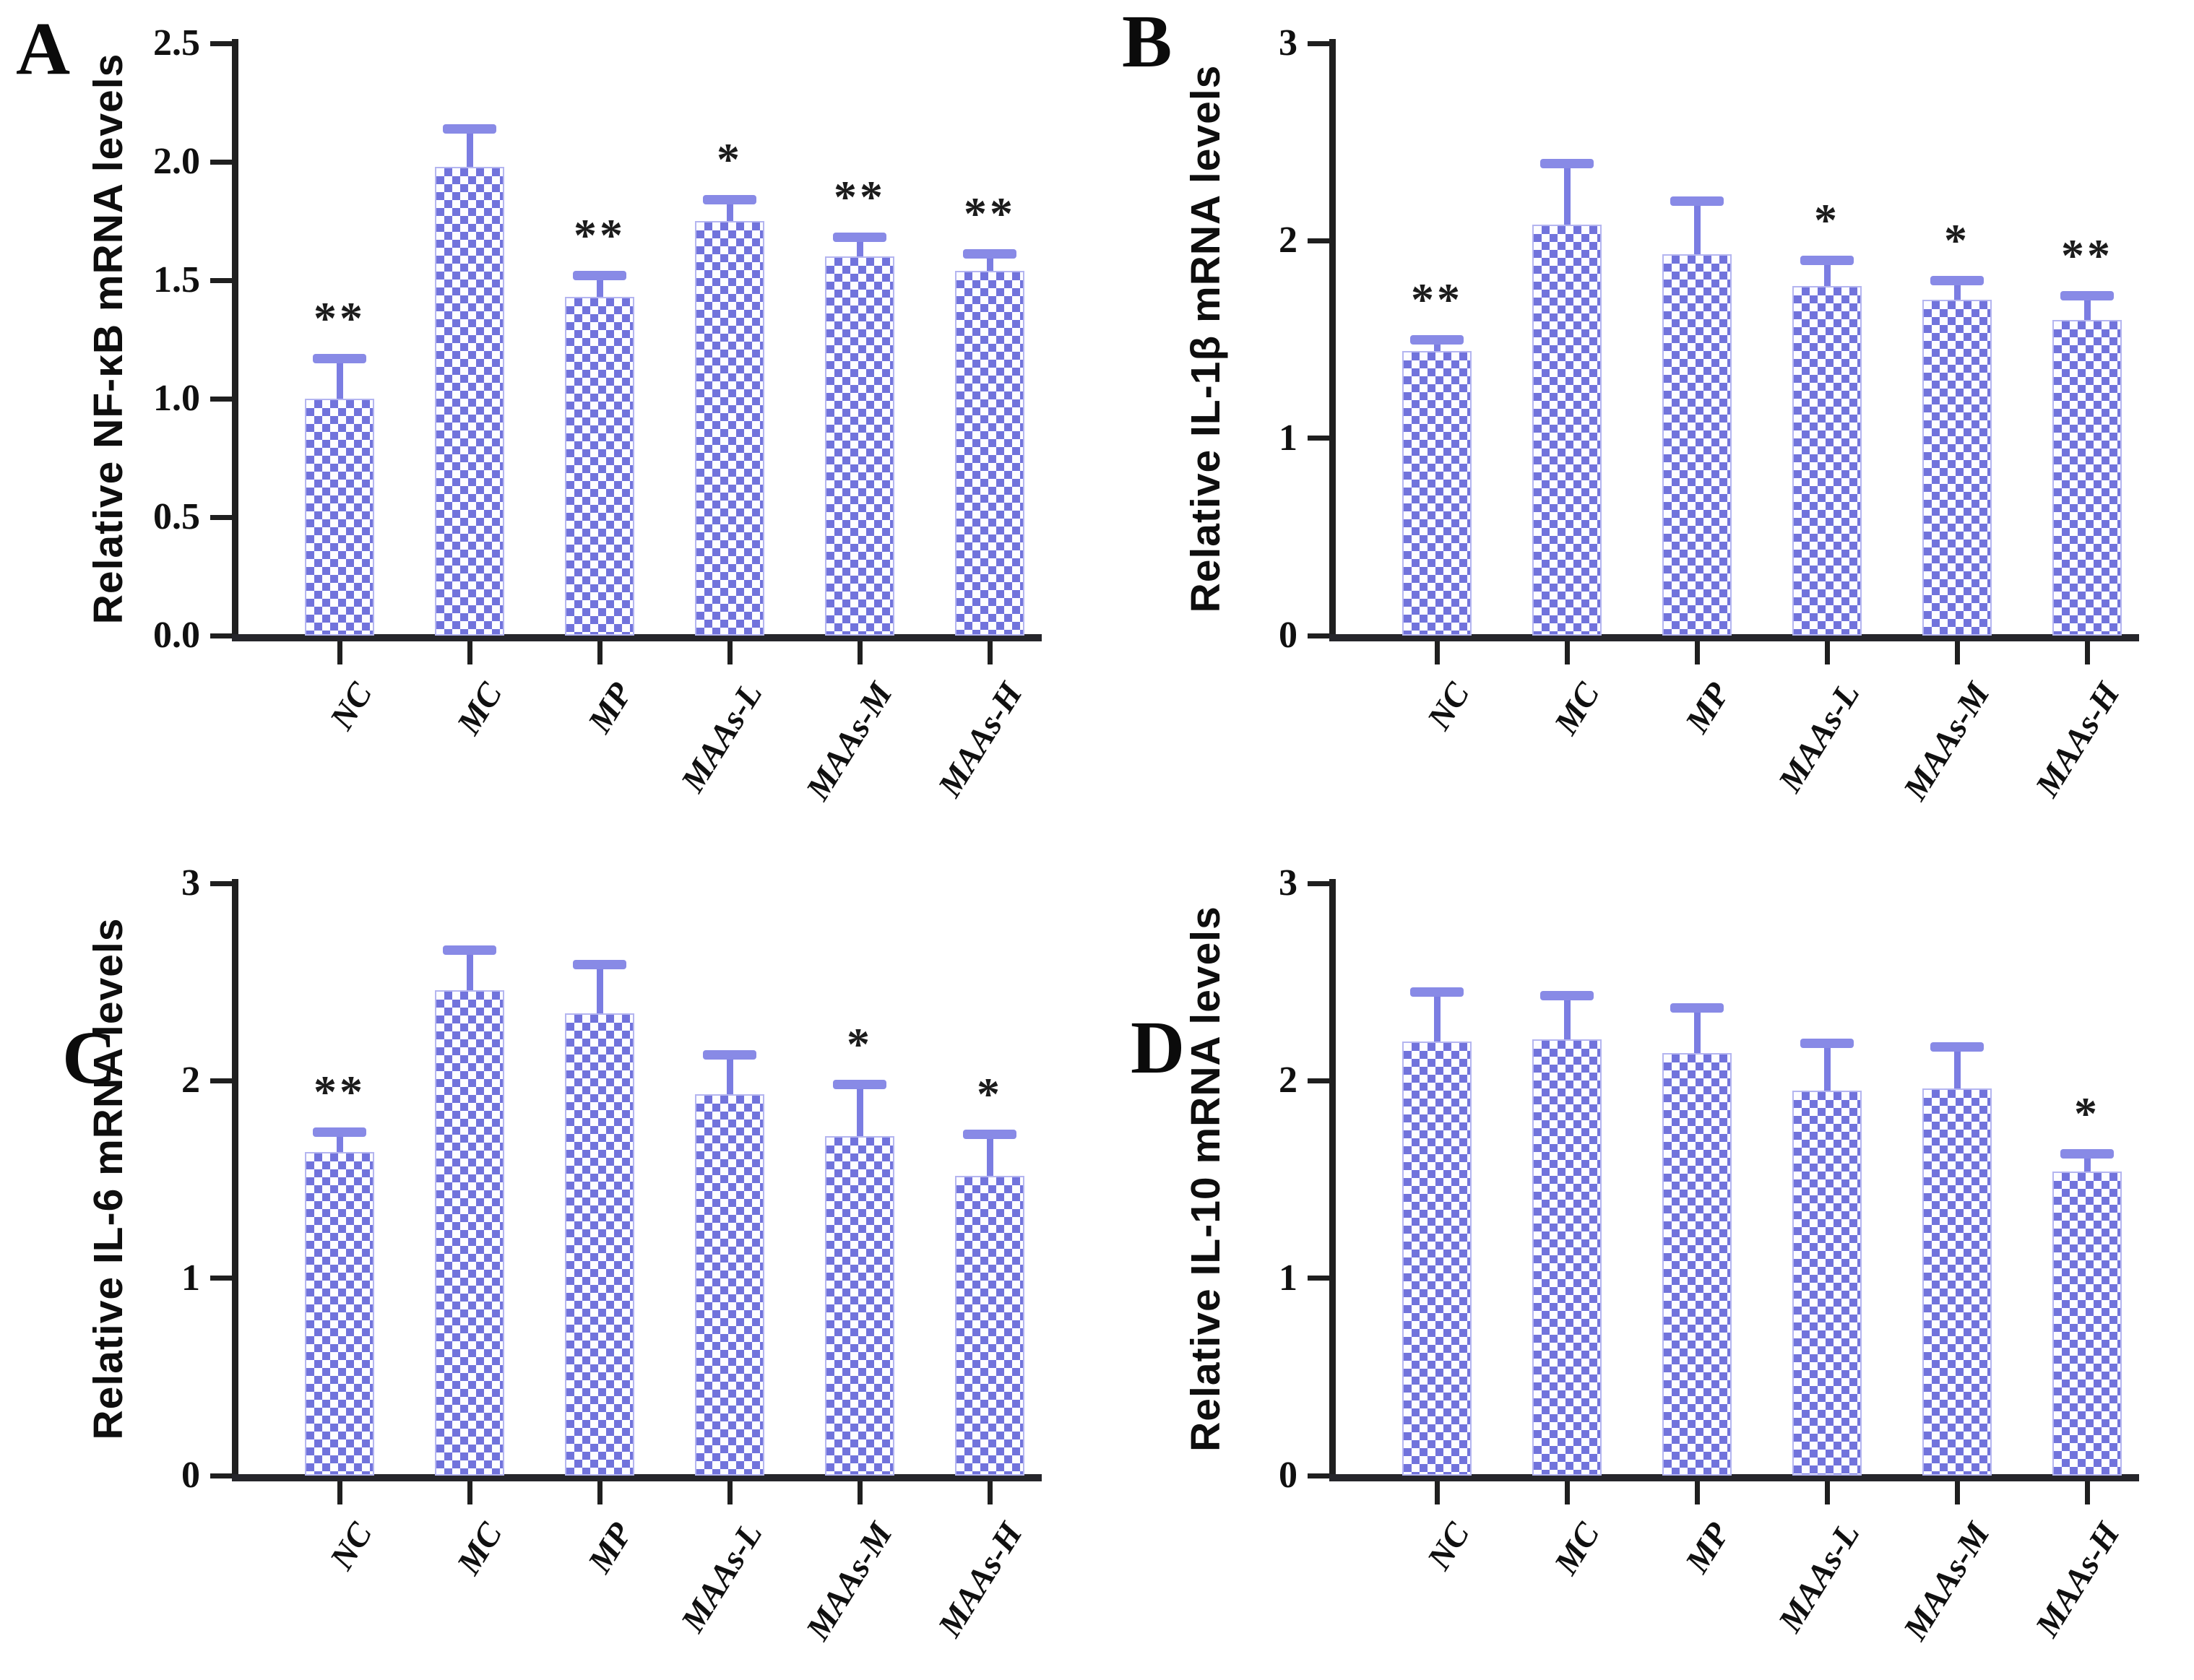 This screenshot has width=2194, height=1680. I want to click on y-tick-label: 1, so click(1288, 1278).